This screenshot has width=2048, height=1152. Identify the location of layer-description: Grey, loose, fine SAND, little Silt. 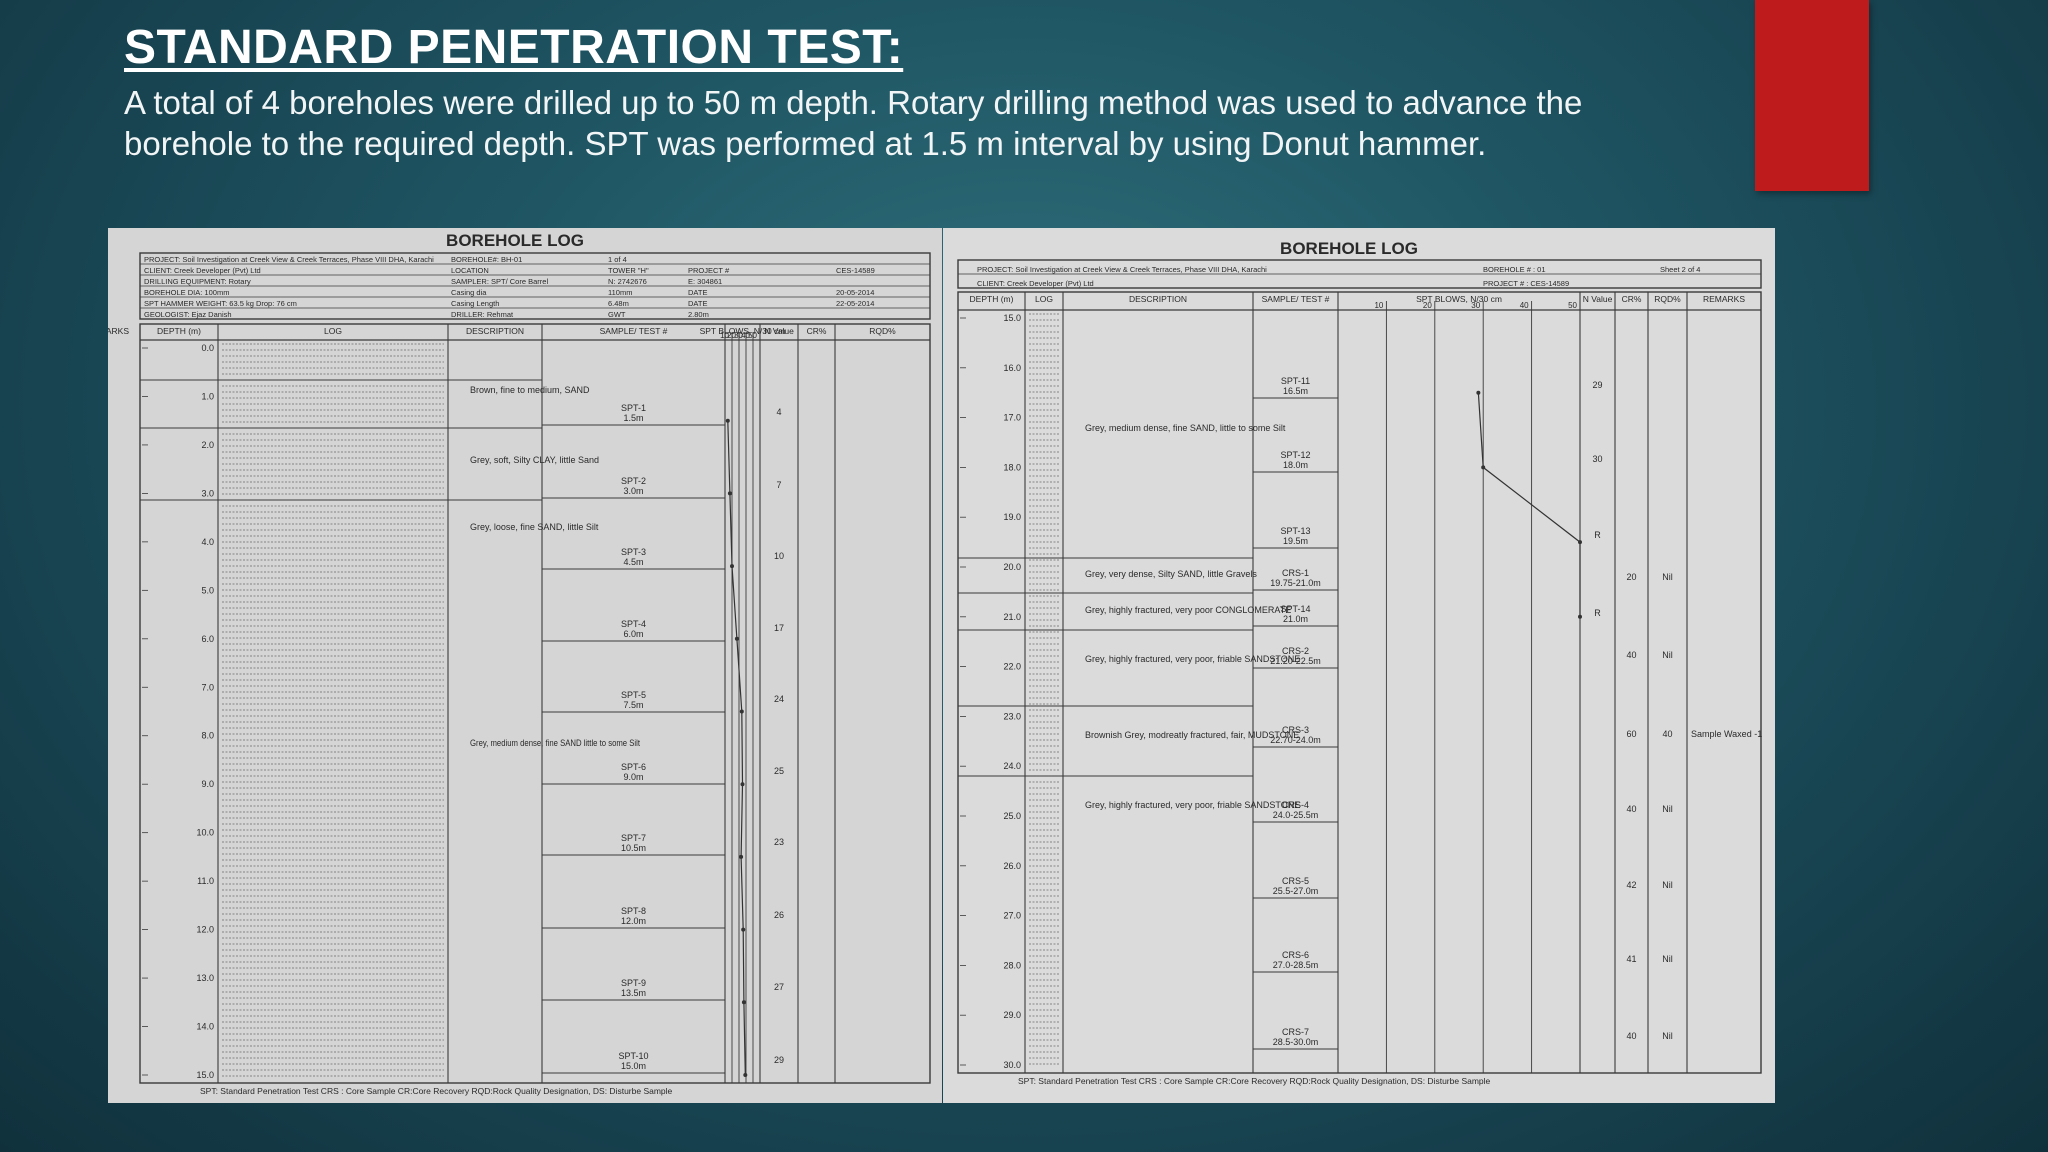
(534, 527).